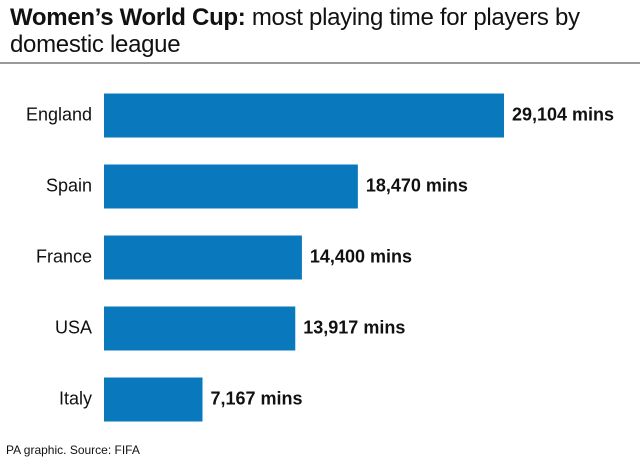 The width and height of the screenshot is (640, 464). What do you see at coordinates (69, 185) in the screenshot?
I see `category-label: Spain` at bounding box center [69, 185].